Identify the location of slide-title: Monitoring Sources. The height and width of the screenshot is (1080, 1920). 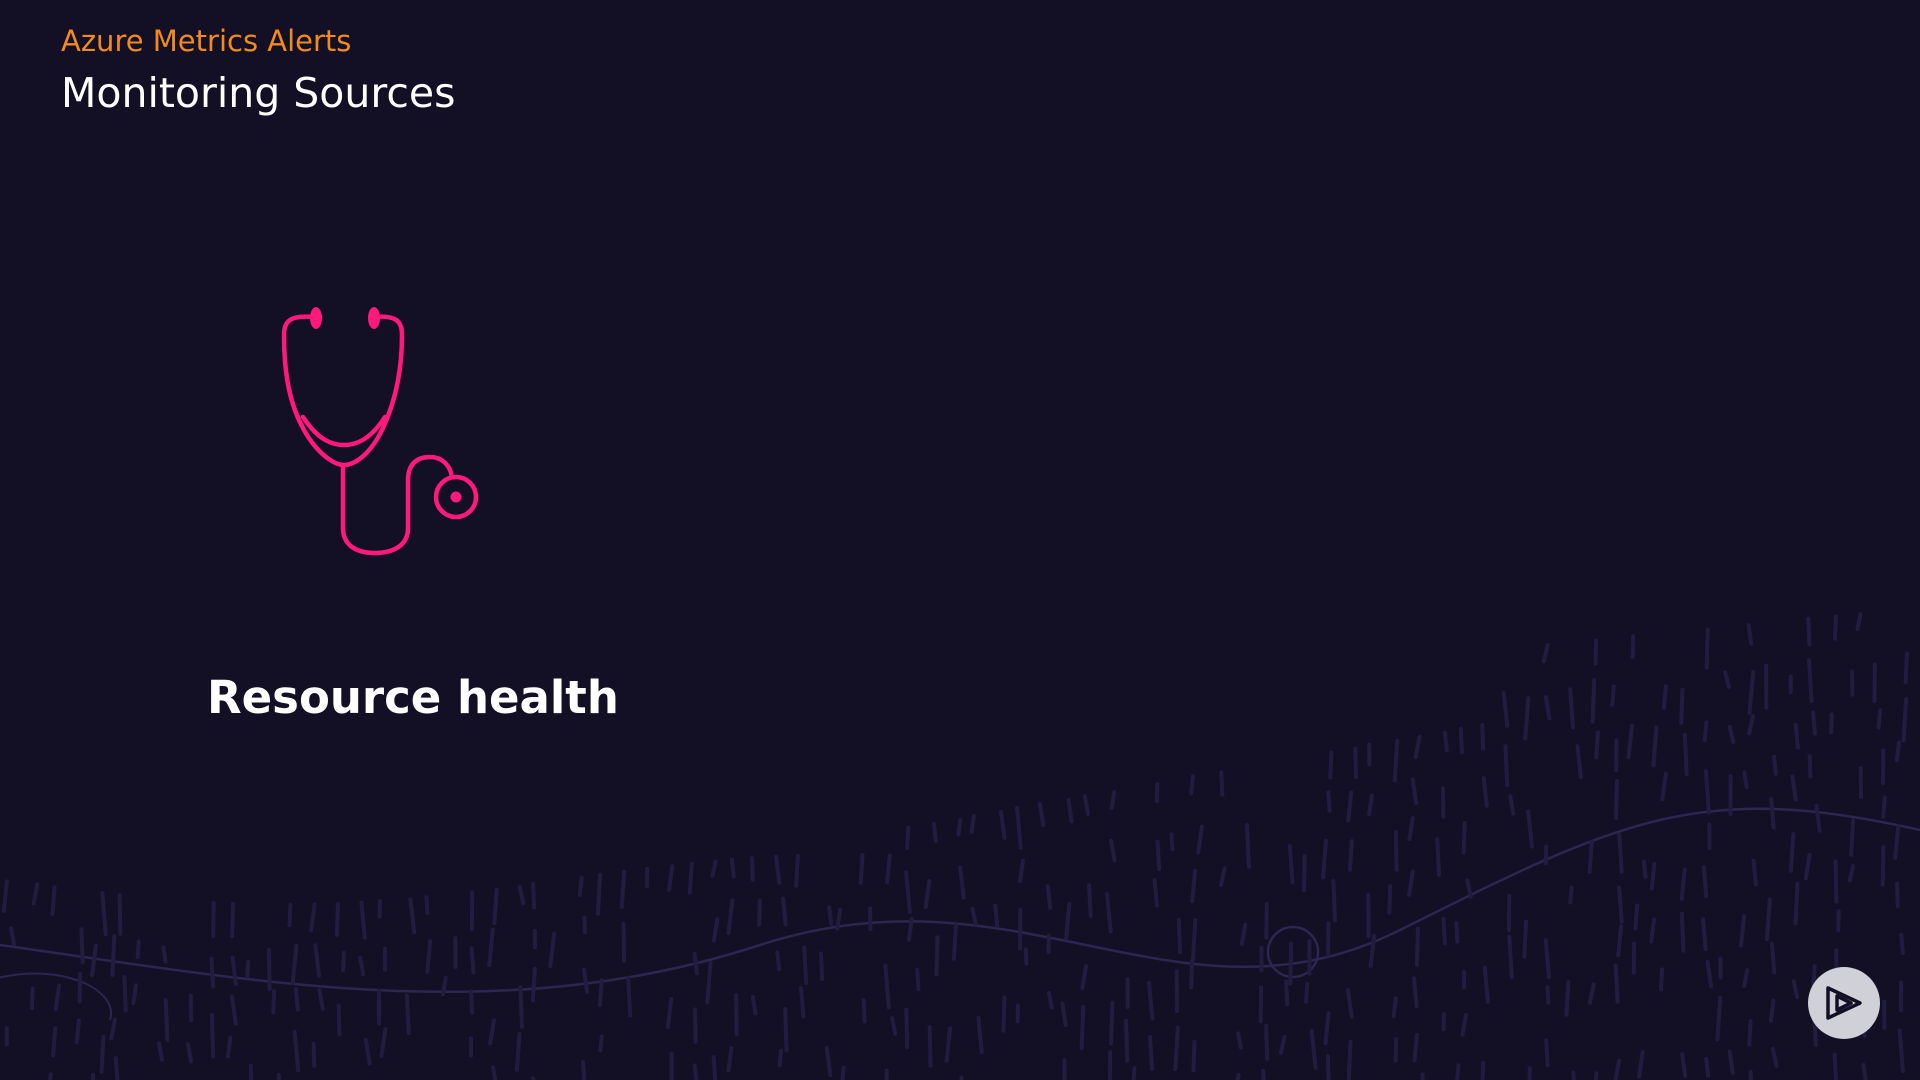
(258, 93).